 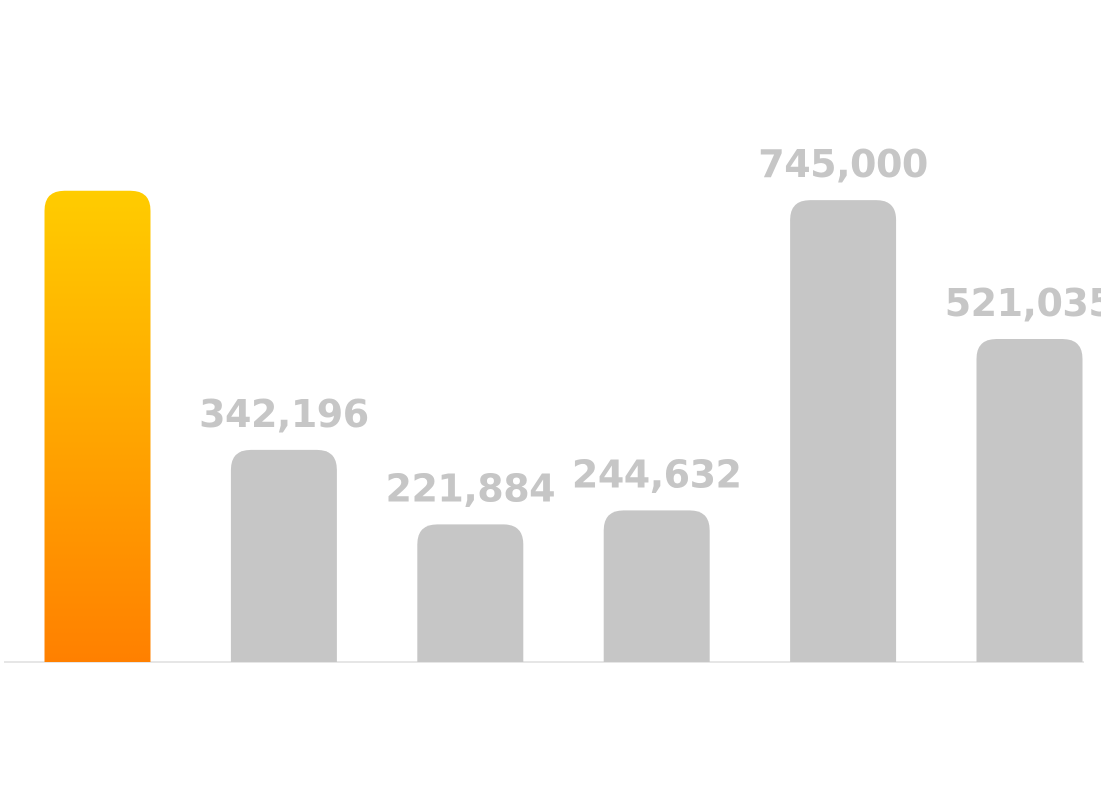 I want to click on bar-highlighted, so click(x=98, y=426).